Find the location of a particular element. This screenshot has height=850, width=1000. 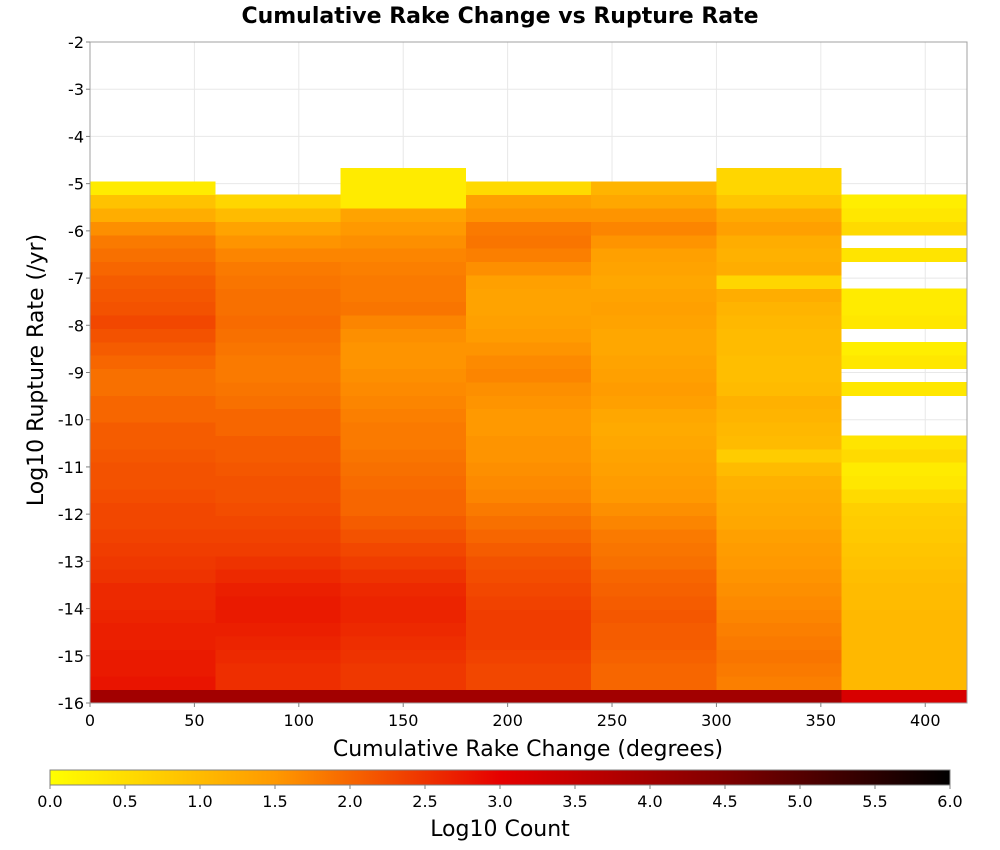

colorbar-tick-label: 1.0 is located at coordinates (199, 801).